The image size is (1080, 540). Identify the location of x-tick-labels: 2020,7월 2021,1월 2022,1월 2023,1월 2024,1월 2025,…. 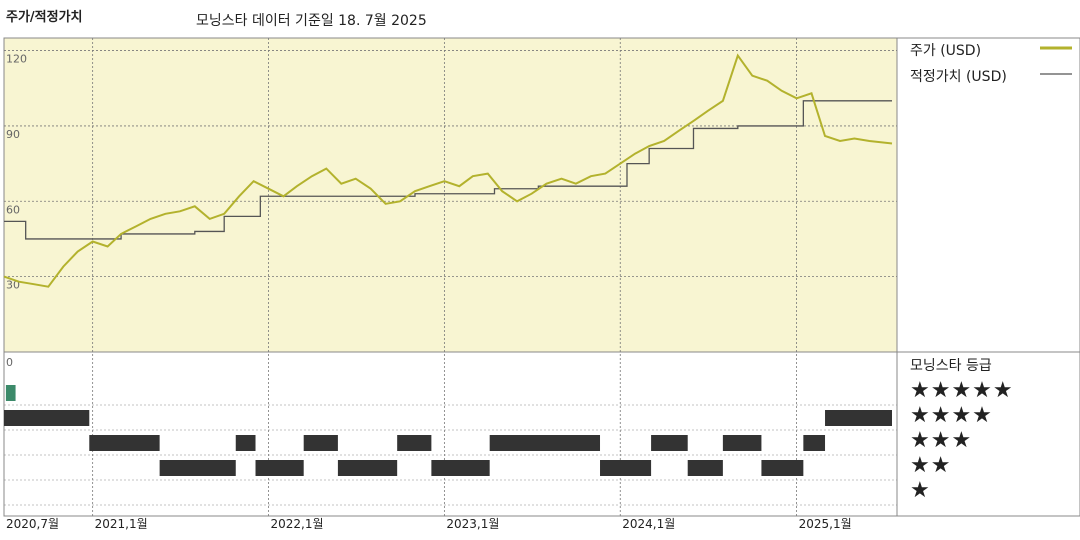
(429, 524).